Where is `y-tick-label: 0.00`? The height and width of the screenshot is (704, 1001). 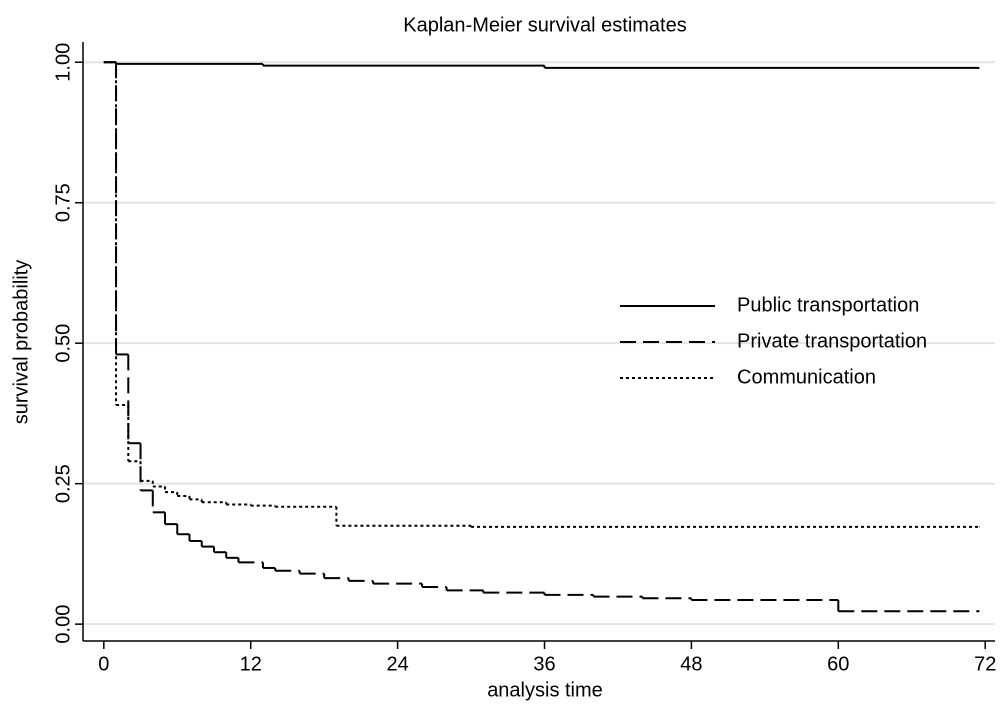
y-tick-label: 0.00 is located at coordinates (63, 624).